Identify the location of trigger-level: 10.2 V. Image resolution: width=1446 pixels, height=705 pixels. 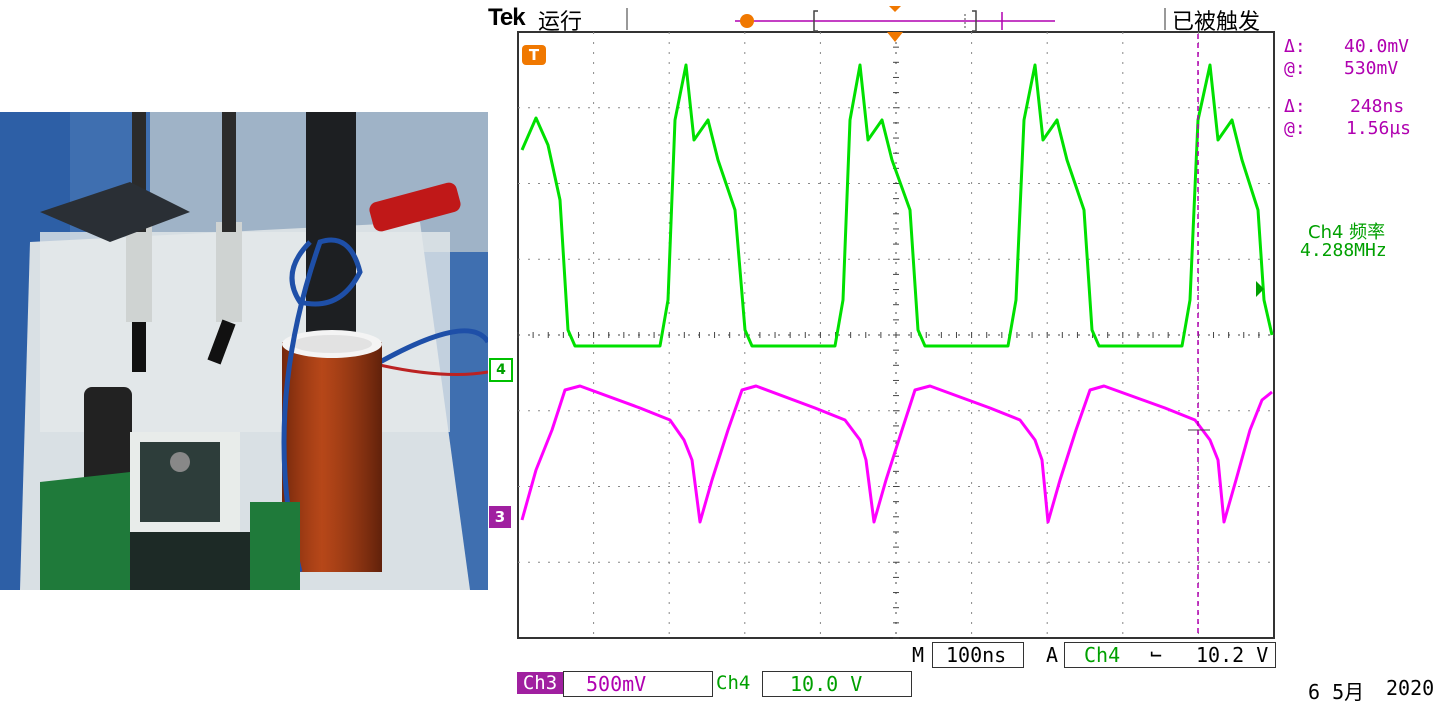
(1232, 655).